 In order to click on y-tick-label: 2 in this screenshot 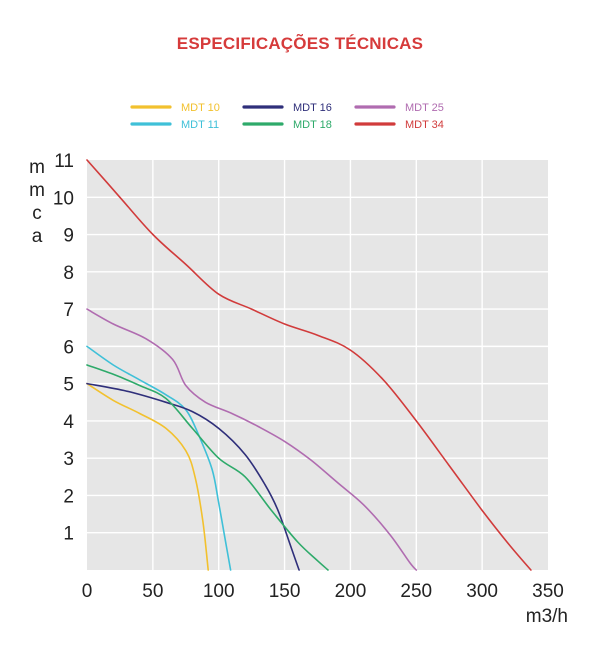, I will do `click(68, 496)`.